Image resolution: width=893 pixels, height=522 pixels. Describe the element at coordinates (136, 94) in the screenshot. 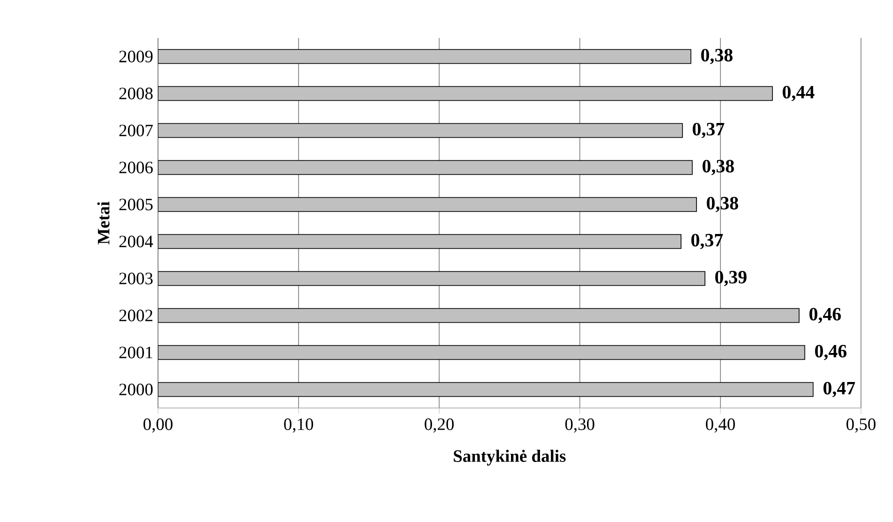

I see `y-tick-label: 2008` at that location.